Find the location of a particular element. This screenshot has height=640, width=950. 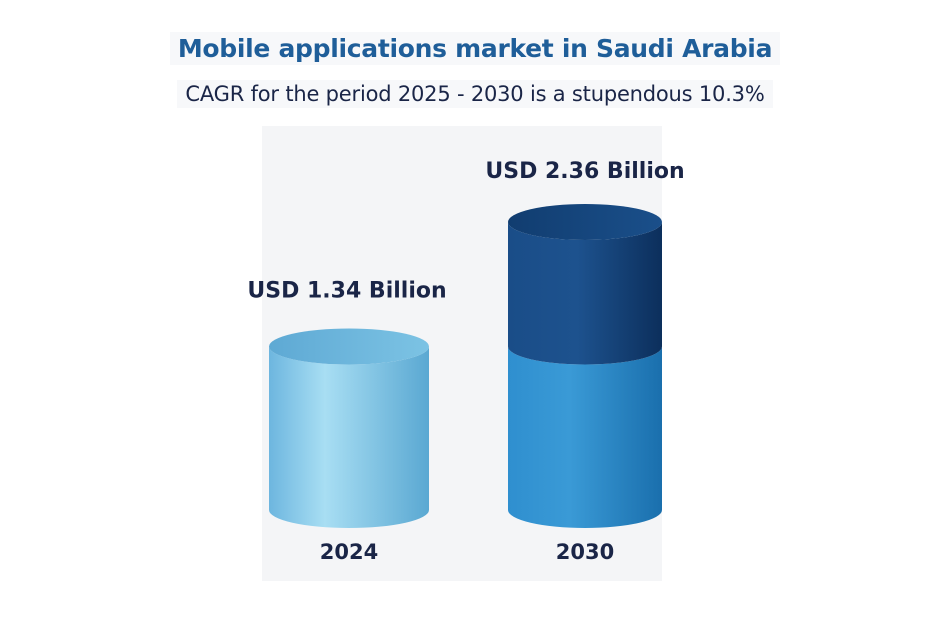

bar-2030 is located at coordinates (585, 366).